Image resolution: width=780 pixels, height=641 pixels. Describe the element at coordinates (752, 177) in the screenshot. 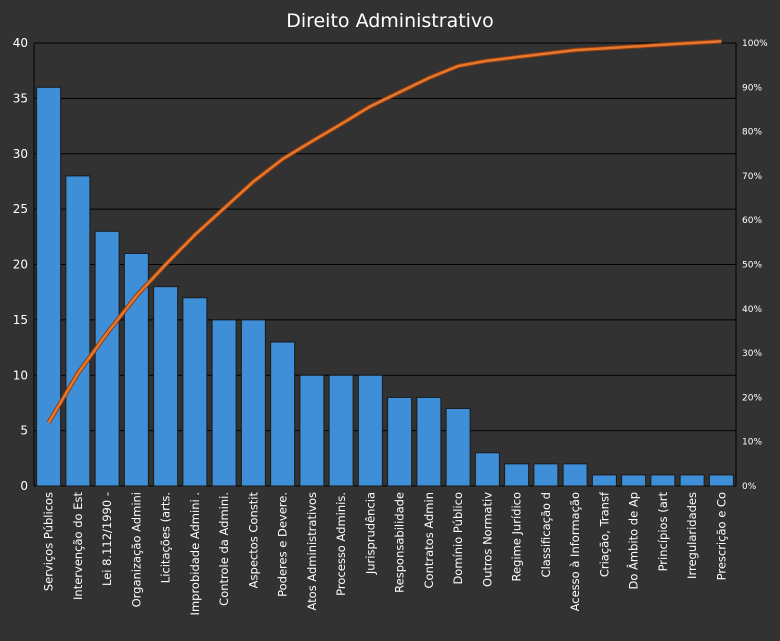

I see `right-axis-tick-label: 70%` at that location.